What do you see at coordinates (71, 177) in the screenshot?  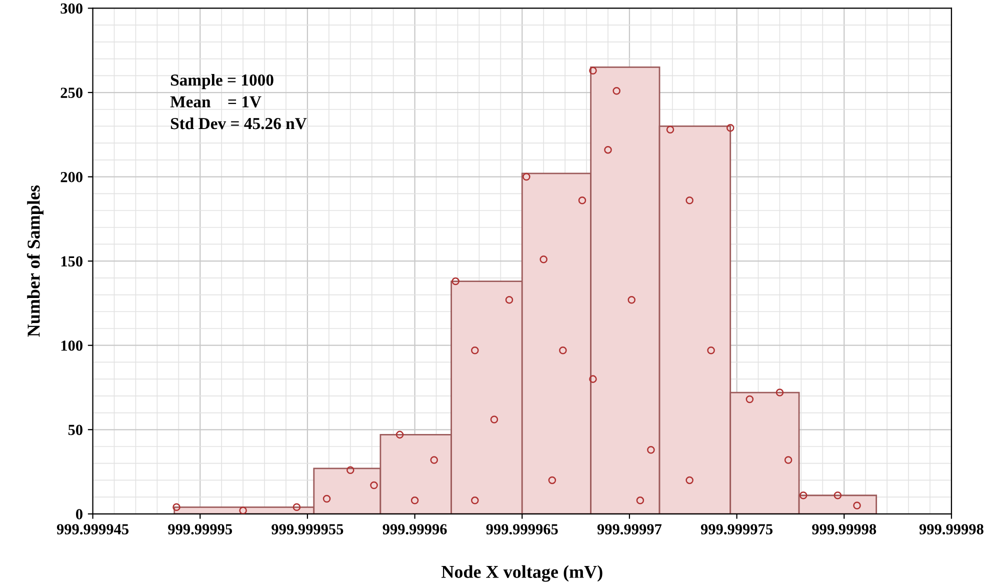 I see `y-tick-label: 200` at bounding box center [71, 177].